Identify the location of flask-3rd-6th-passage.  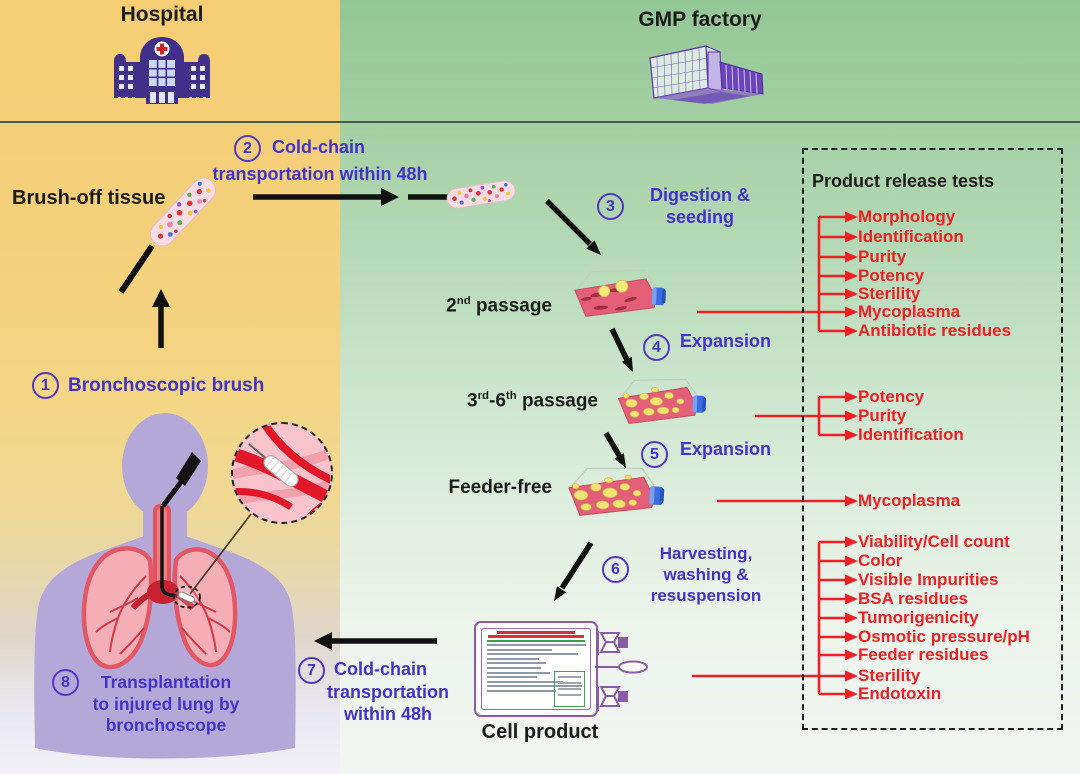
(662, 401).